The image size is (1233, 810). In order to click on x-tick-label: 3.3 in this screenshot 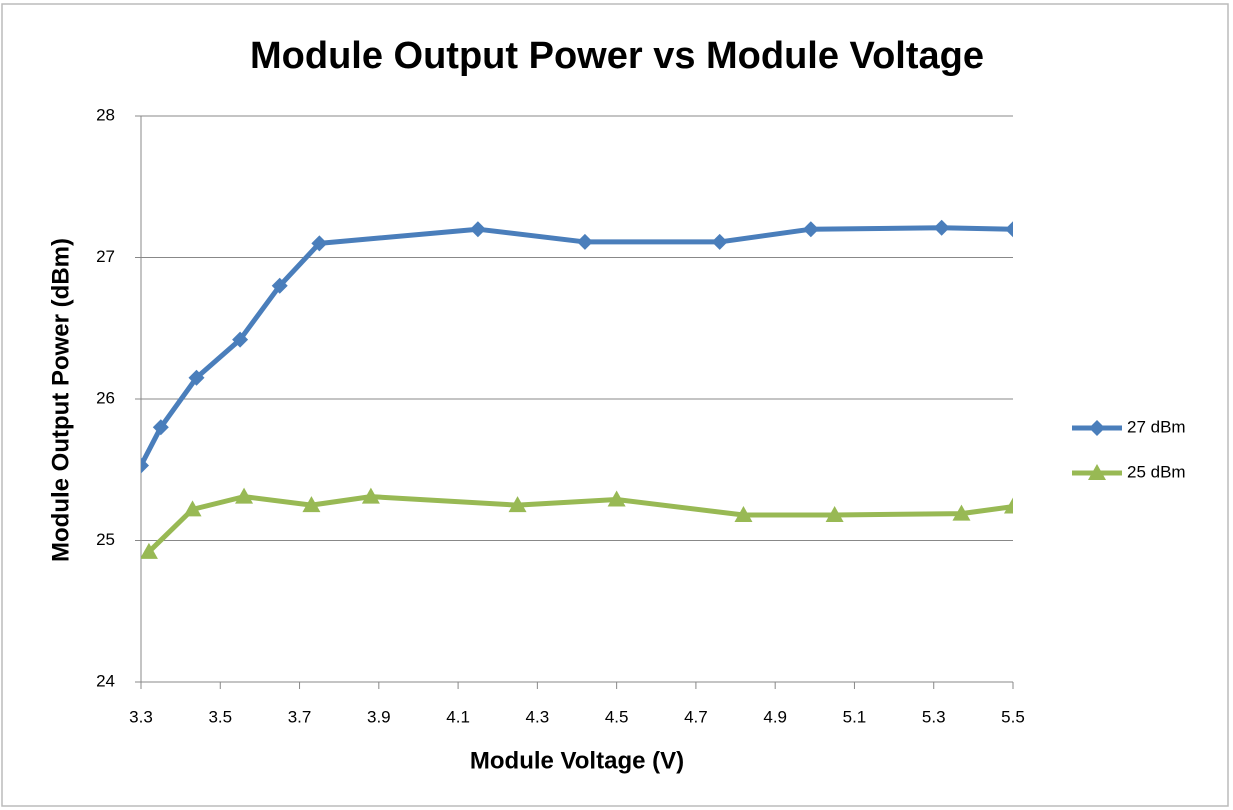, I will do `click(141, 716)`.